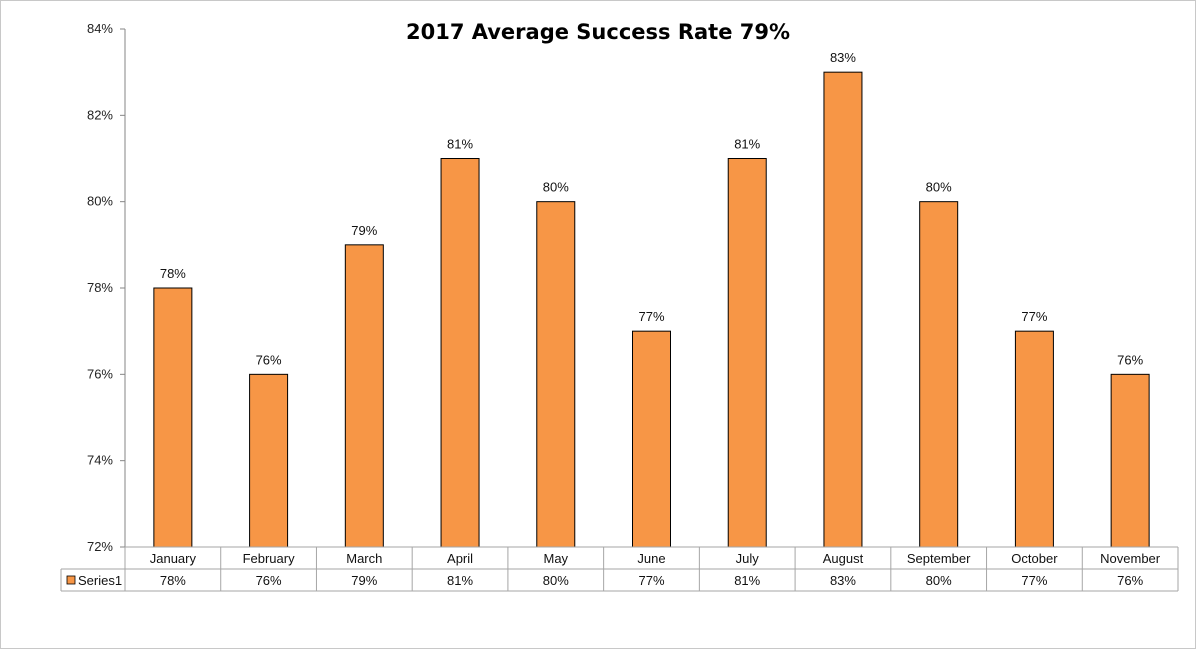  I want to click on bar-july, so click(747, 353).